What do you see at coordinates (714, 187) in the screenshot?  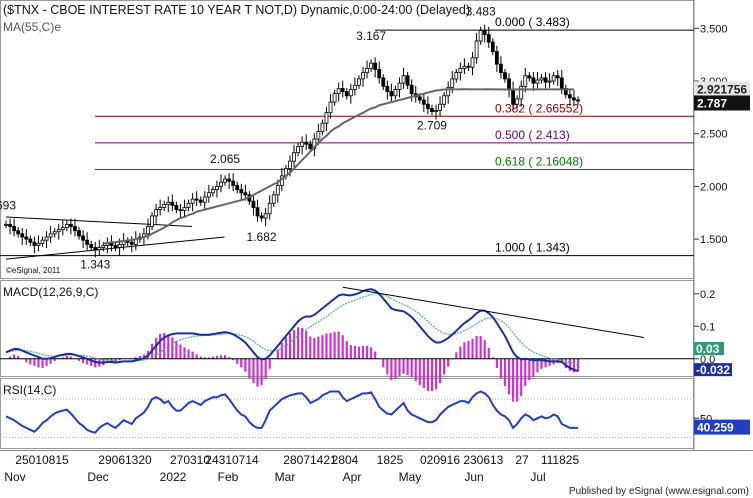 I see `y-tick-label: 2.000` at bounding box center [714, 187].